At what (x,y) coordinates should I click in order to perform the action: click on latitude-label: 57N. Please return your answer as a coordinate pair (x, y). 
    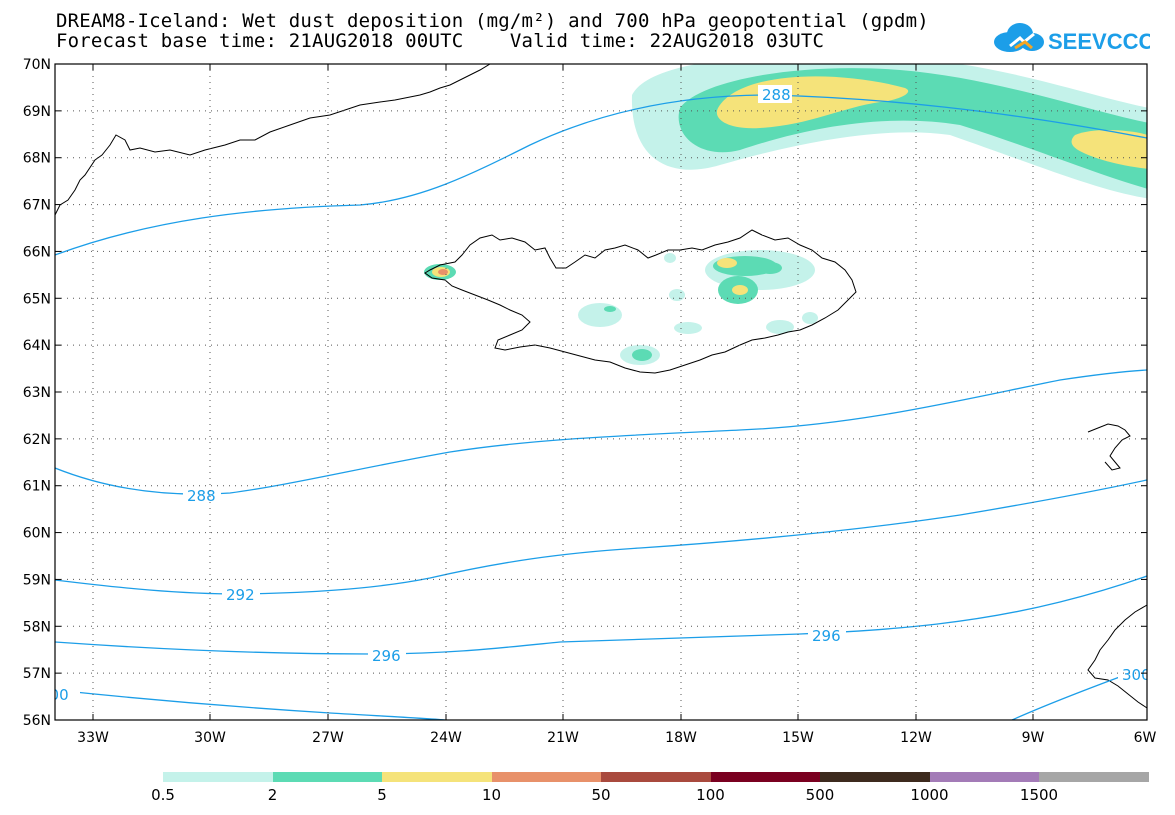
    Looking at the image, I should click on (37, 674).